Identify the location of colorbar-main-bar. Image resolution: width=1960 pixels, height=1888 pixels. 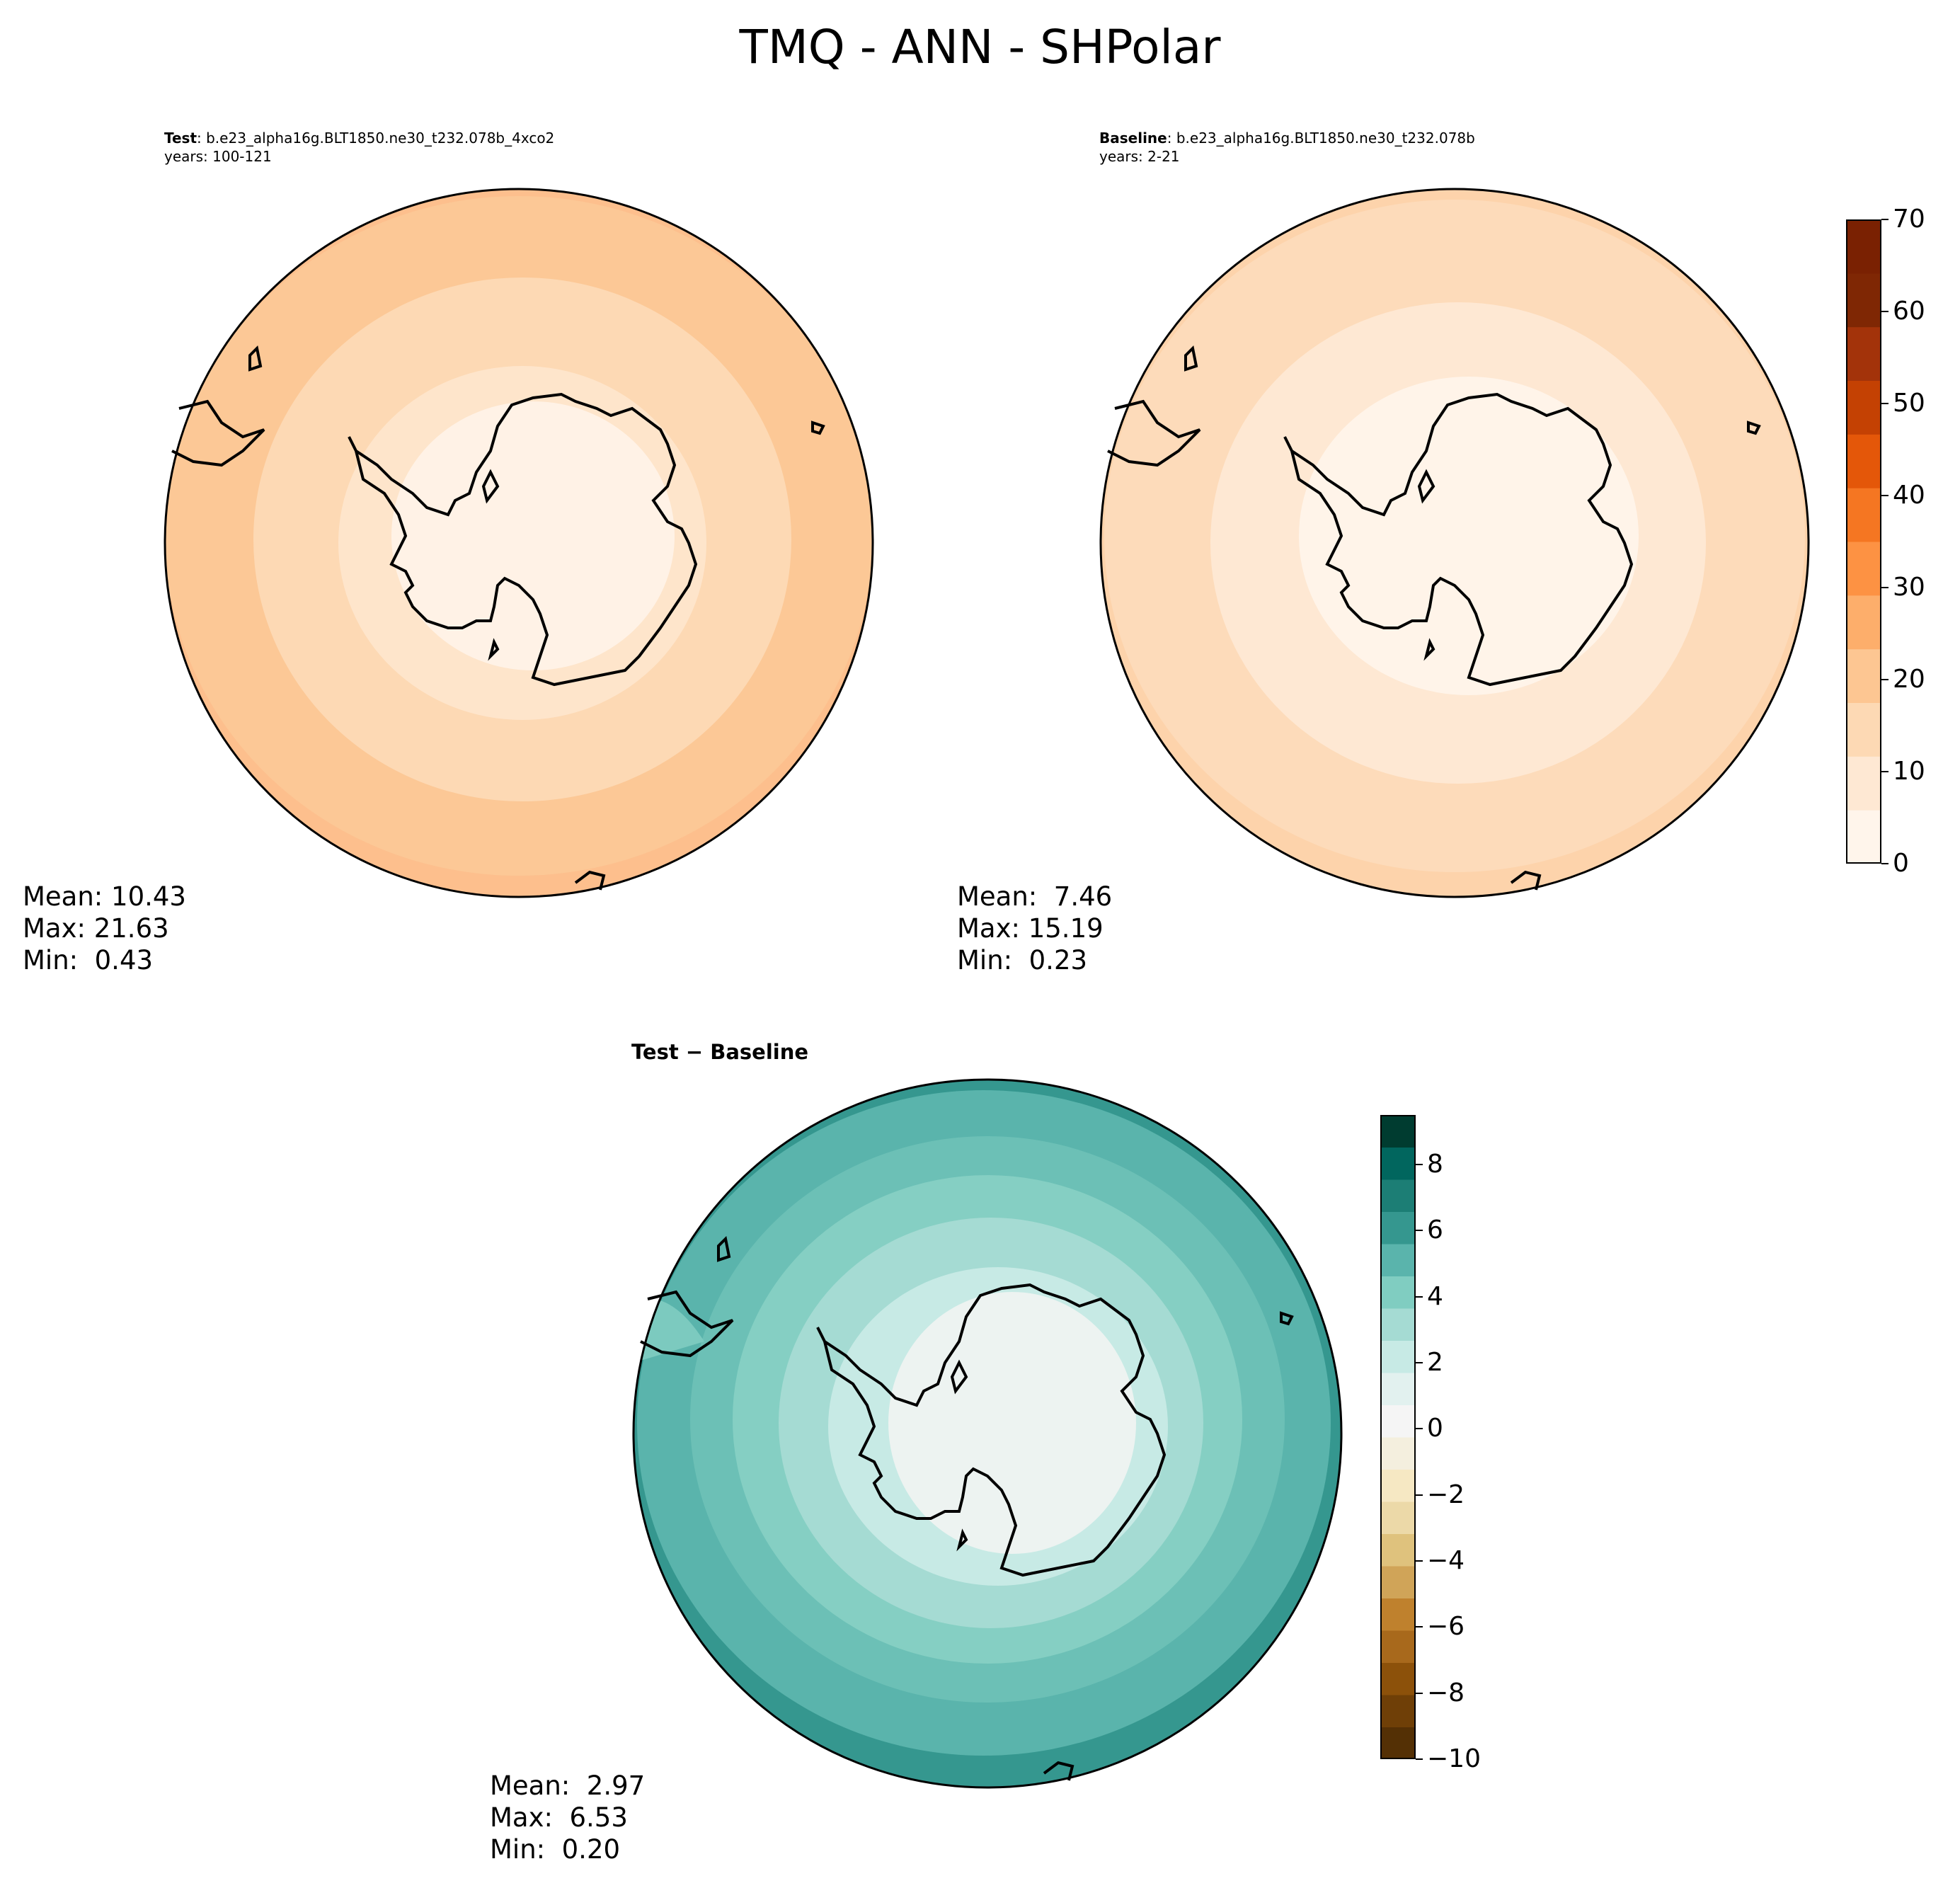
(1863, 541).